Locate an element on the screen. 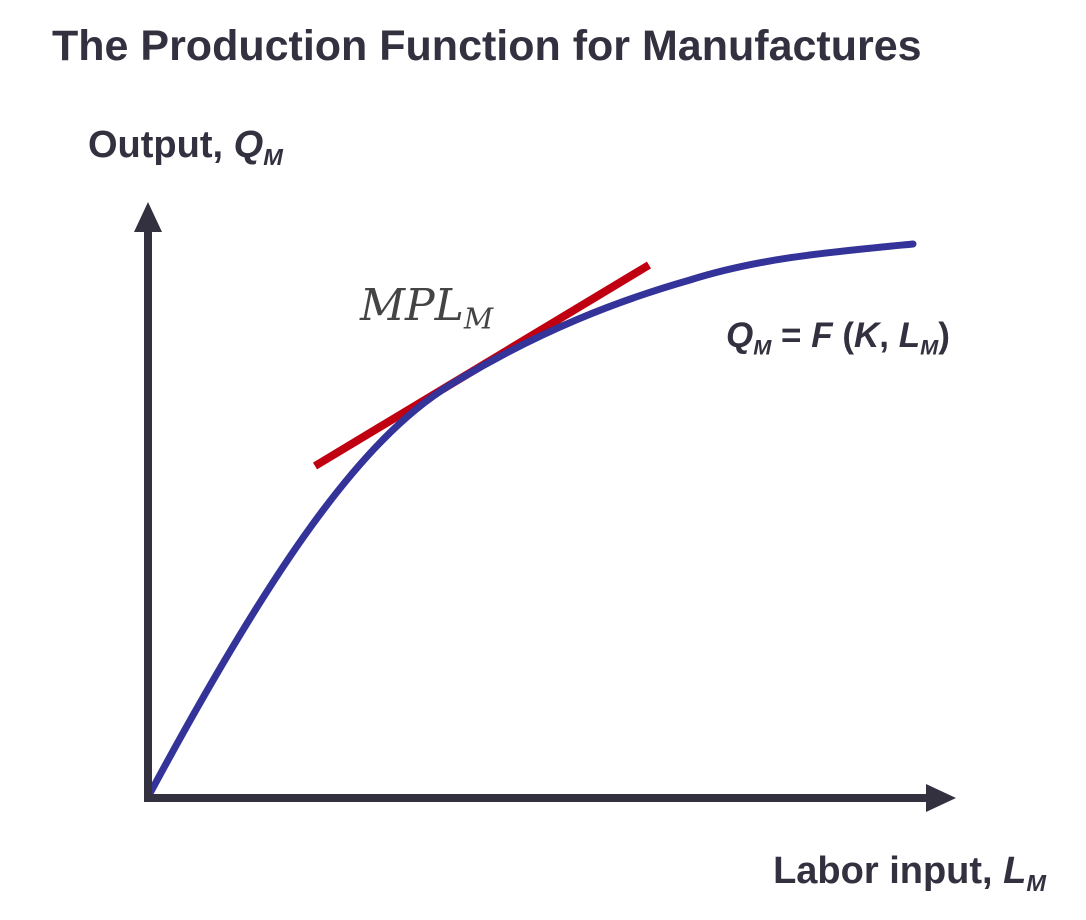  x-axis-label-text: Labor input, is located at coordinates (888, 871).